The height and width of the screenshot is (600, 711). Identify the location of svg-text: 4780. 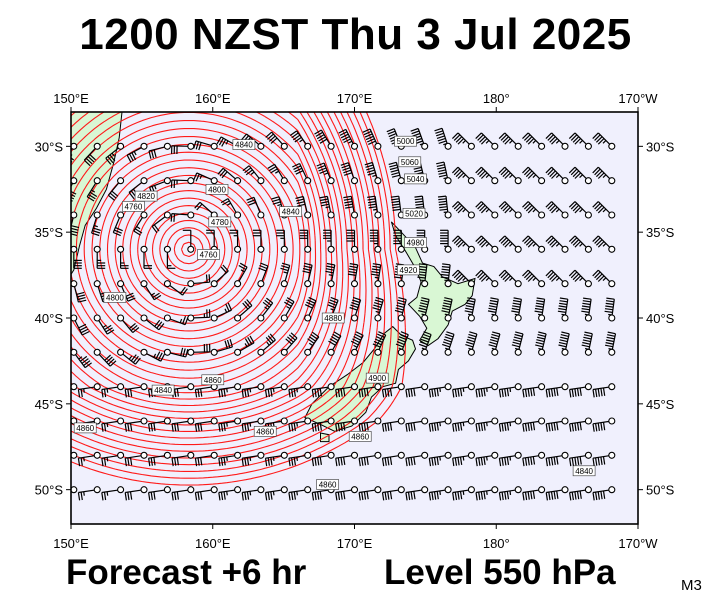
(220, 222).